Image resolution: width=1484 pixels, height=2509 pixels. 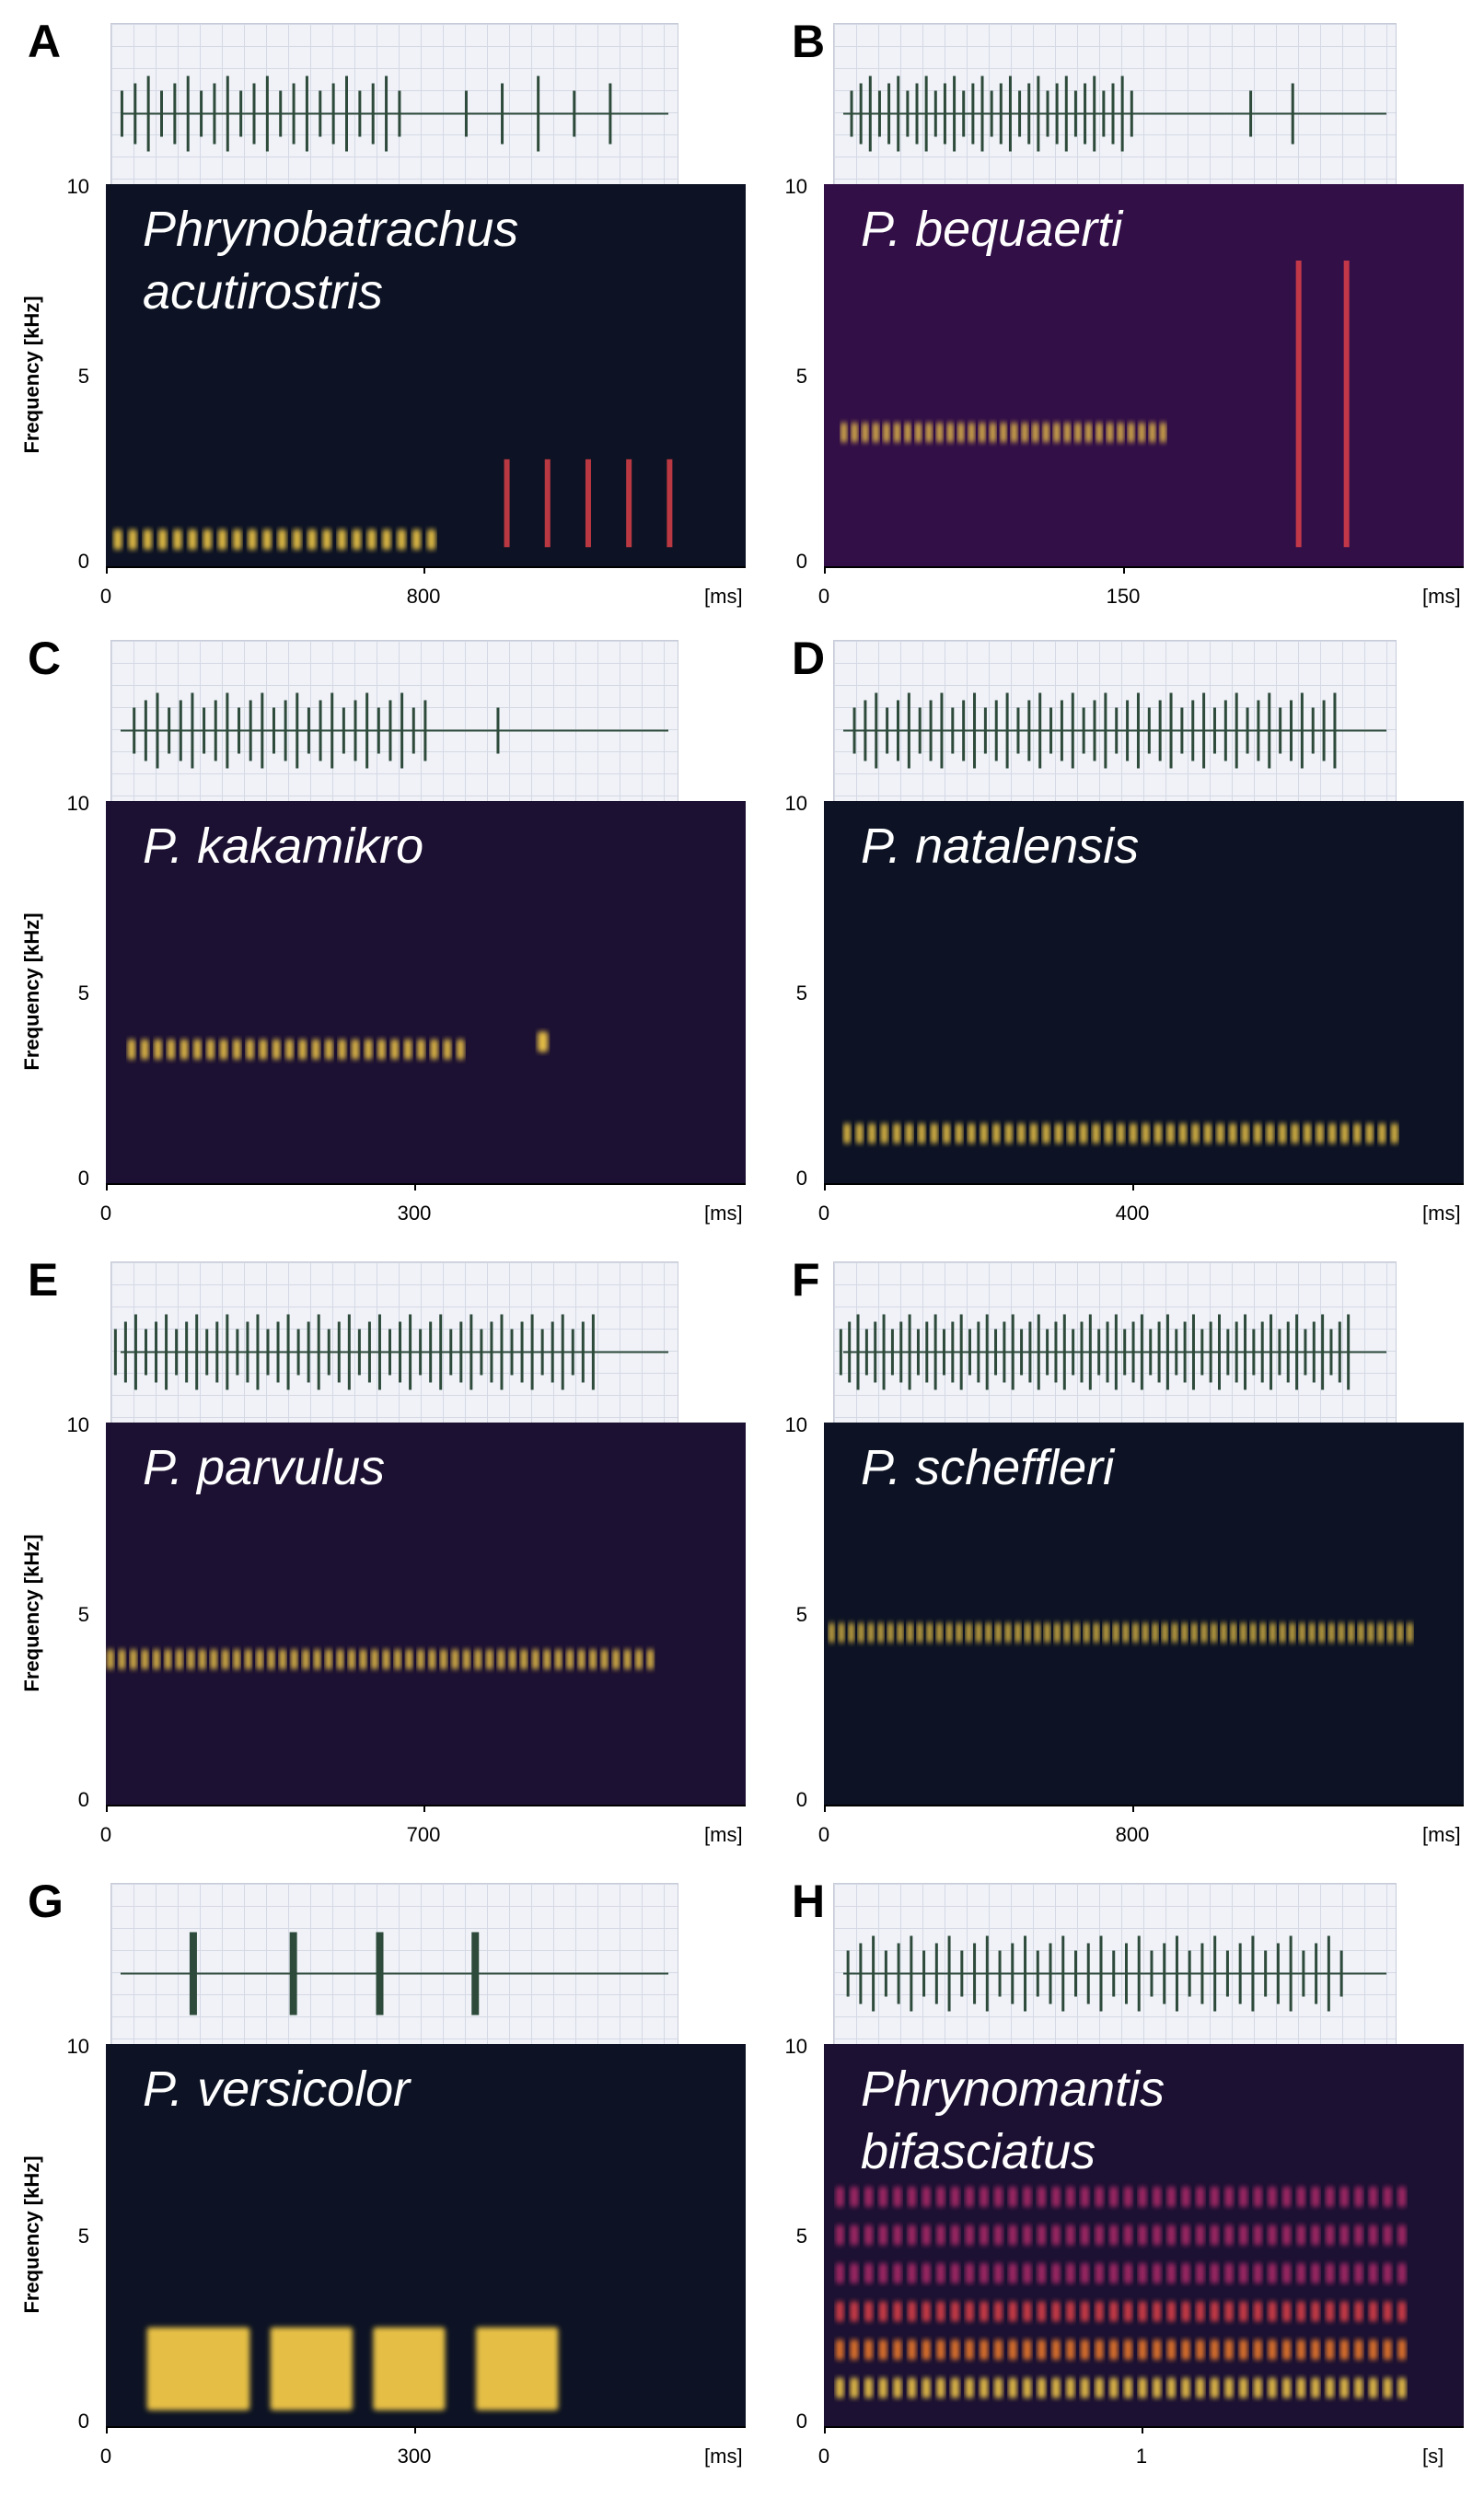 What do you see at coordinates (31, 1612) in the screenshot?
I see `y-axis-label: Frequency [kHz]` at bounding box center [31, 1612].